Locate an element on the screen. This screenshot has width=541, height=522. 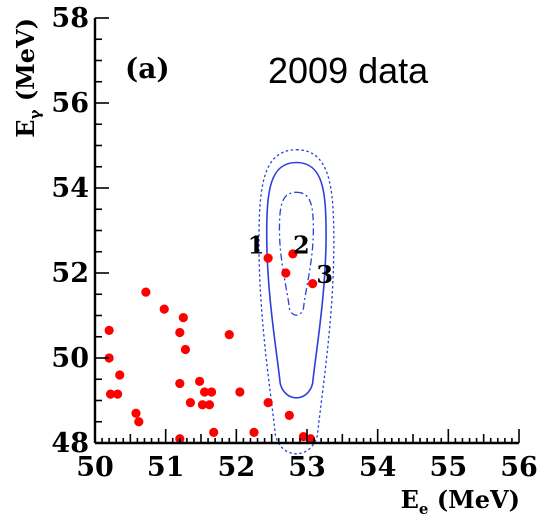
panel-label: (a) is located at coordinates (147, 68).